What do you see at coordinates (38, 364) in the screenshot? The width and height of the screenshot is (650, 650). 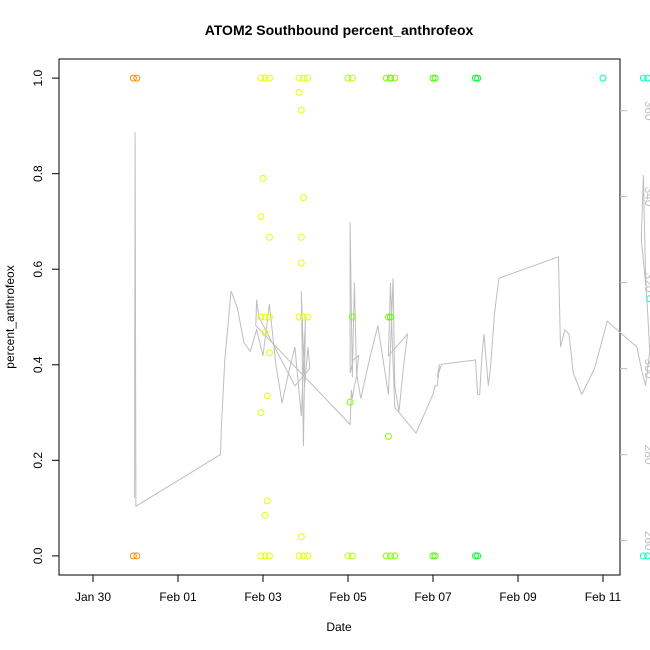 I see `y-tick-label: 0.4` at bounding box center [38, 364].